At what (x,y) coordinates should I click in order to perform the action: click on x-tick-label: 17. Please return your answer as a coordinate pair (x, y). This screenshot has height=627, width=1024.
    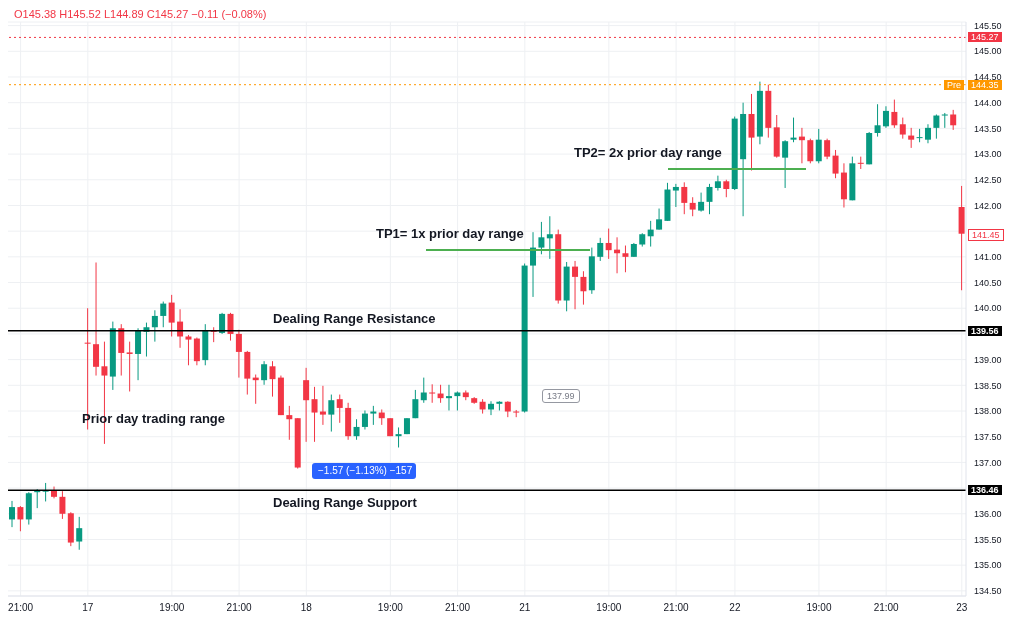
    Looking at the image, I should click on (88, 608).